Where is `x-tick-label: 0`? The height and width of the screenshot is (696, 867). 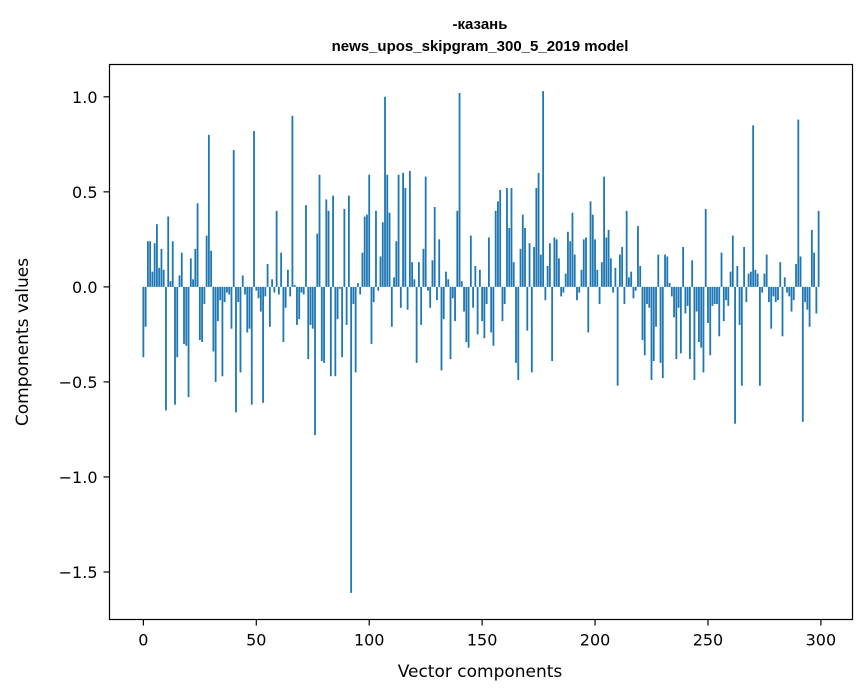 x-tick-label: 0 is located at coordinates (143, 640).